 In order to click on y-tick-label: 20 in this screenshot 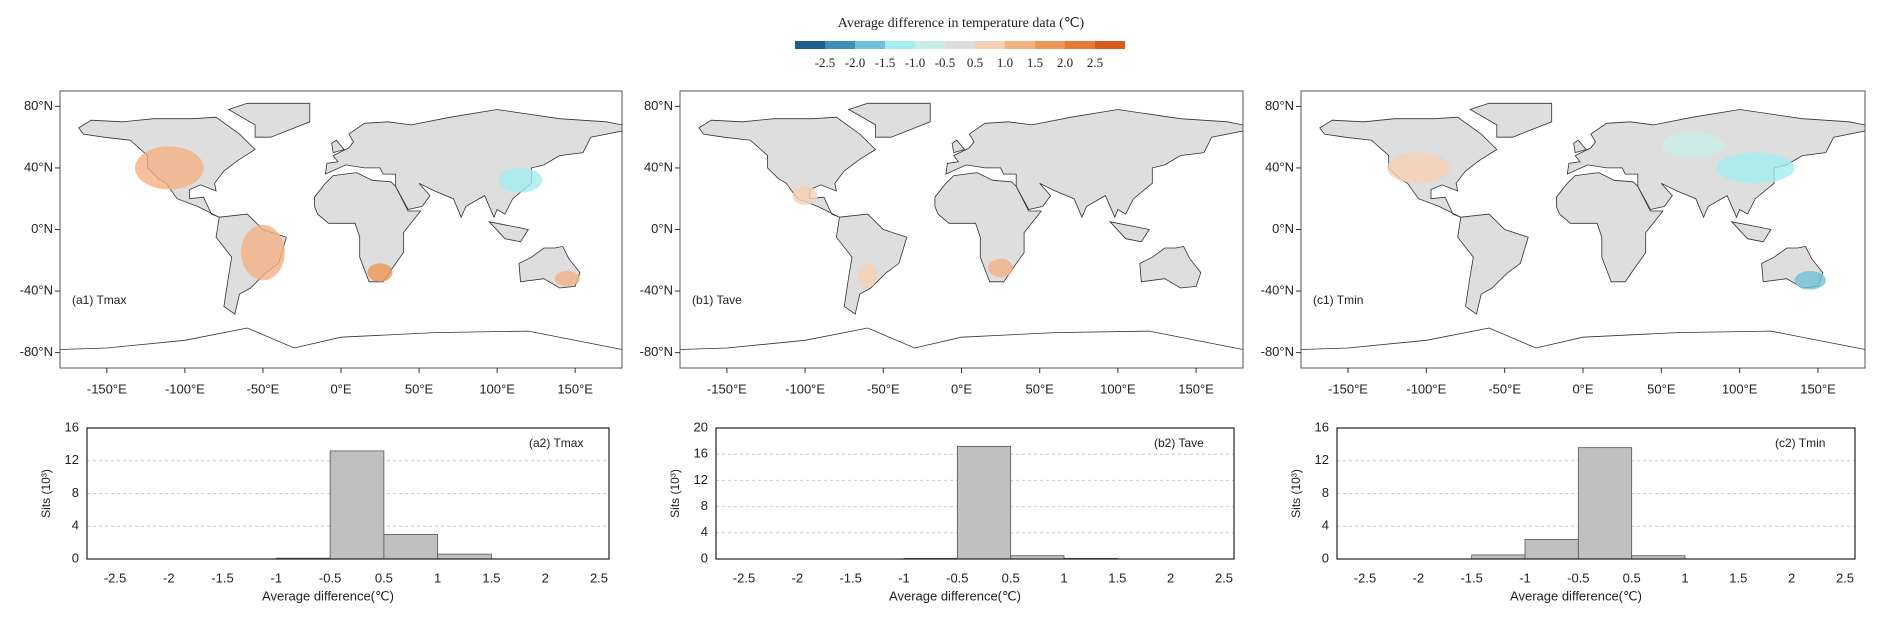, I will do `click(701, 426)`.